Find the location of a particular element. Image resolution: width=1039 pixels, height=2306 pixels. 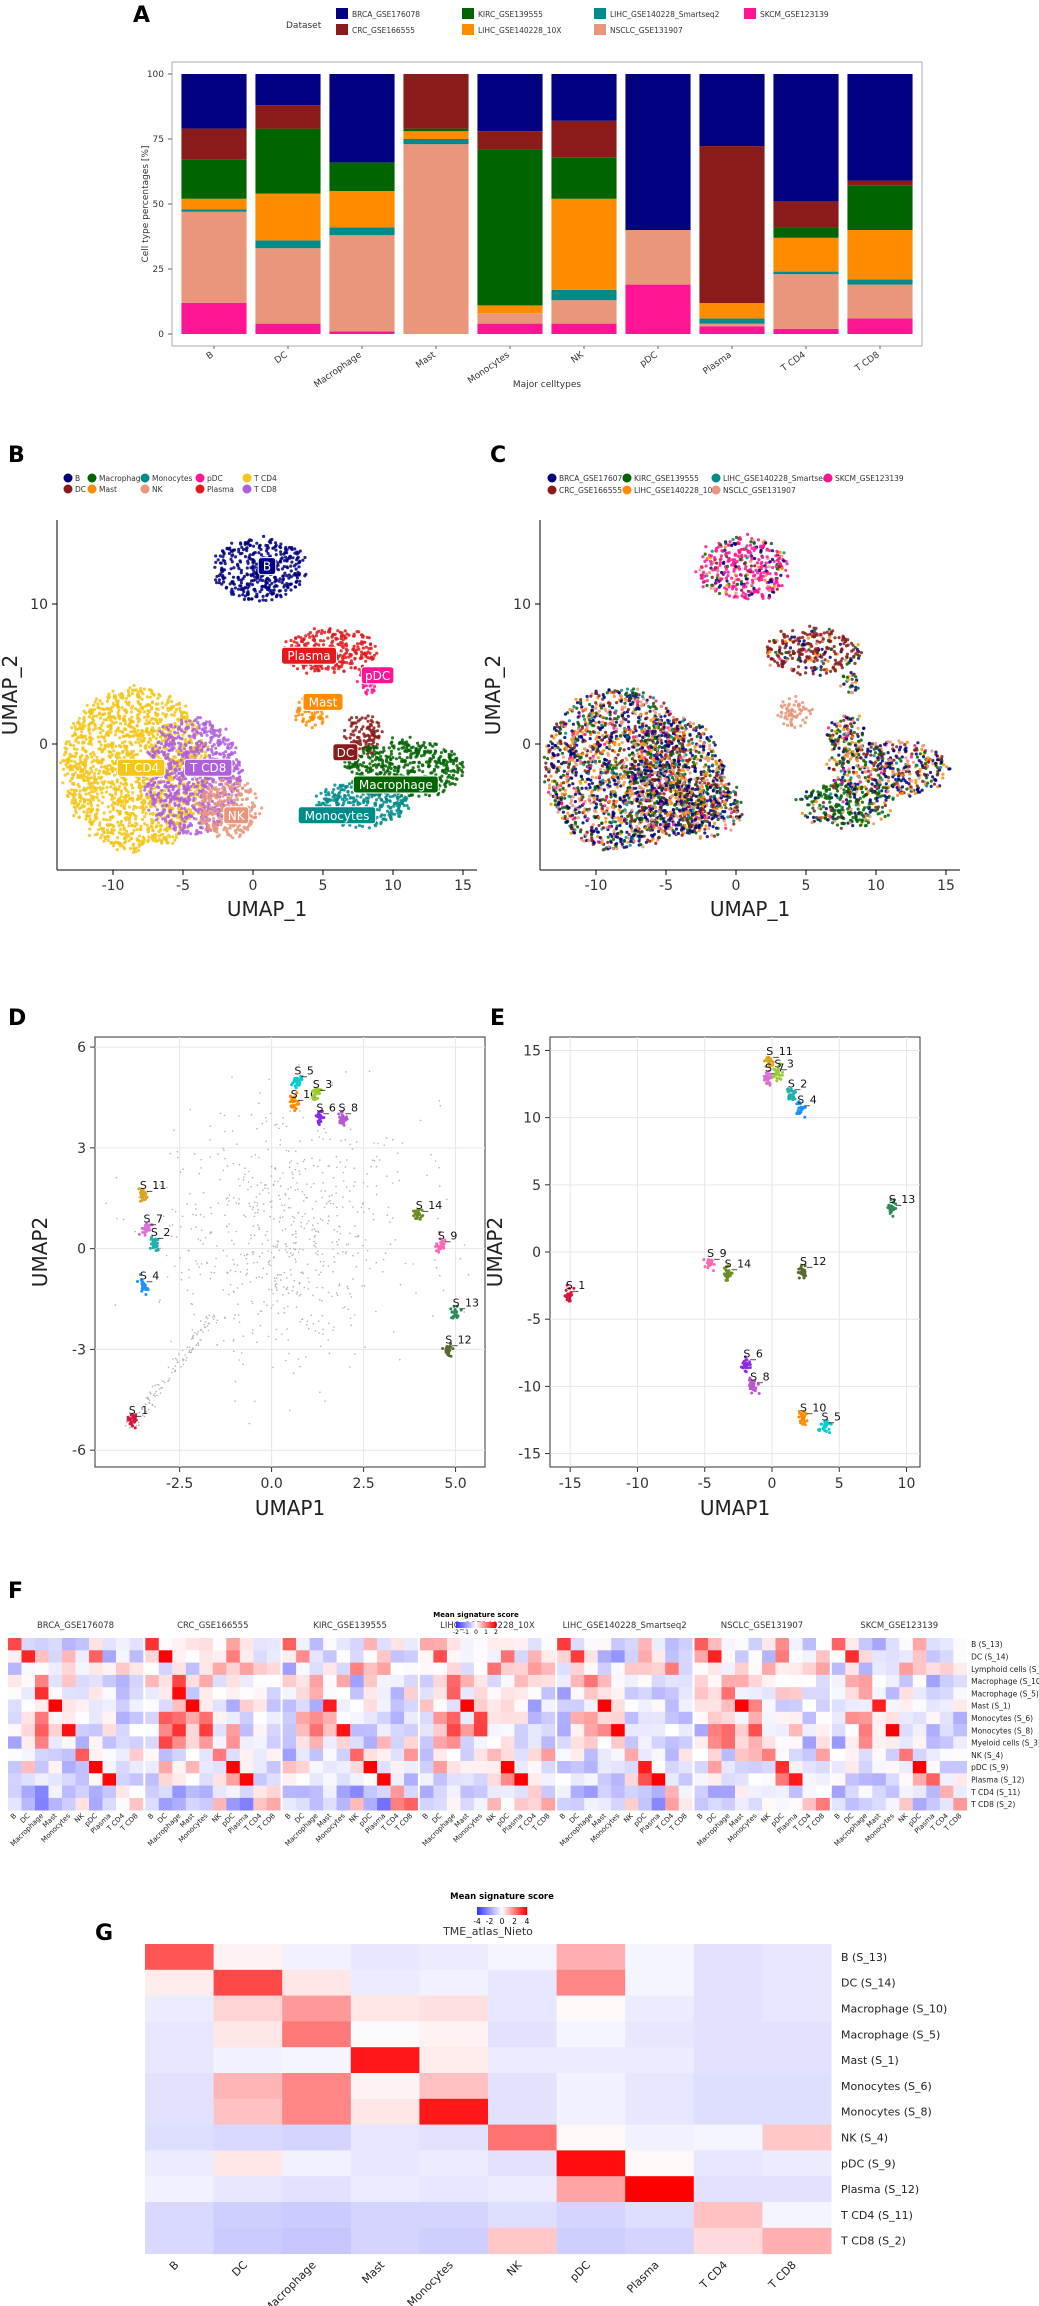

panel-b-legend-label: NK is located at coordinates (158, 489).